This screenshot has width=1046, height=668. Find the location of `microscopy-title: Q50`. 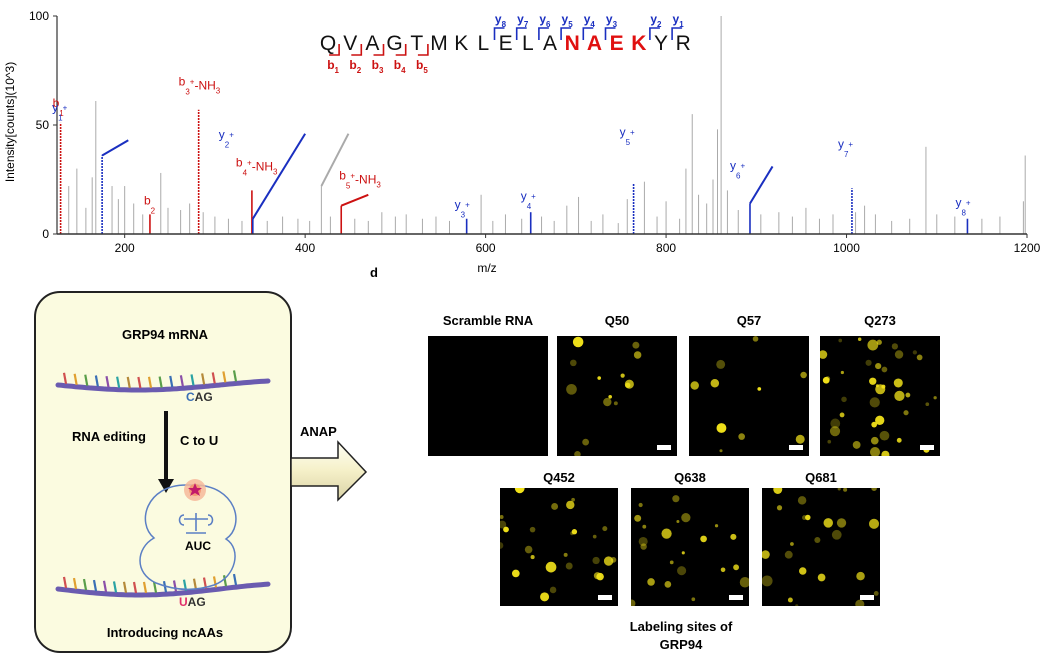

microscopy-title: Q50 is located at coordinates (617, 320).